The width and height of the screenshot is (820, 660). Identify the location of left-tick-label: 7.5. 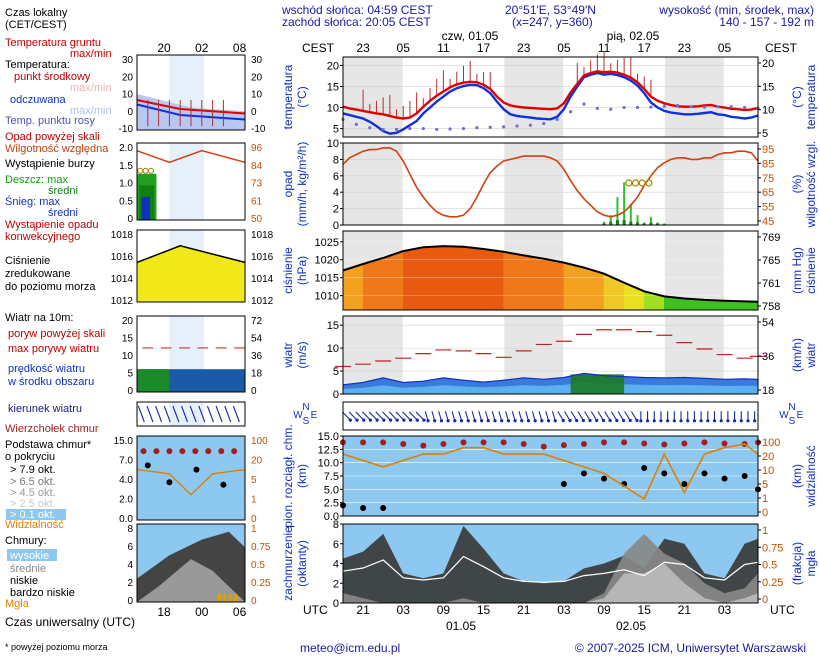
(331, 477).